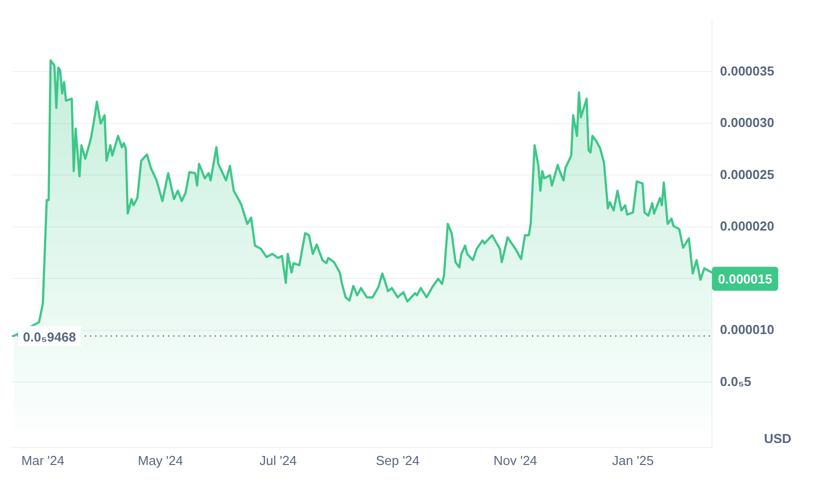  Describe the element at coordinates (42, 460) in the screenshot. I see `x-tick-label: Mar '24` at that location.